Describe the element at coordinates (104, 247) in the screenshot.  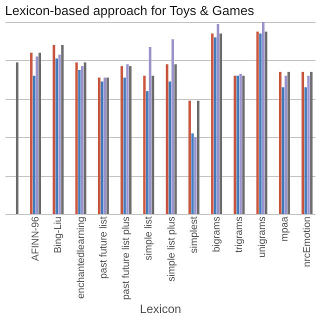
I see `x-tick-label: past future list` at that location.